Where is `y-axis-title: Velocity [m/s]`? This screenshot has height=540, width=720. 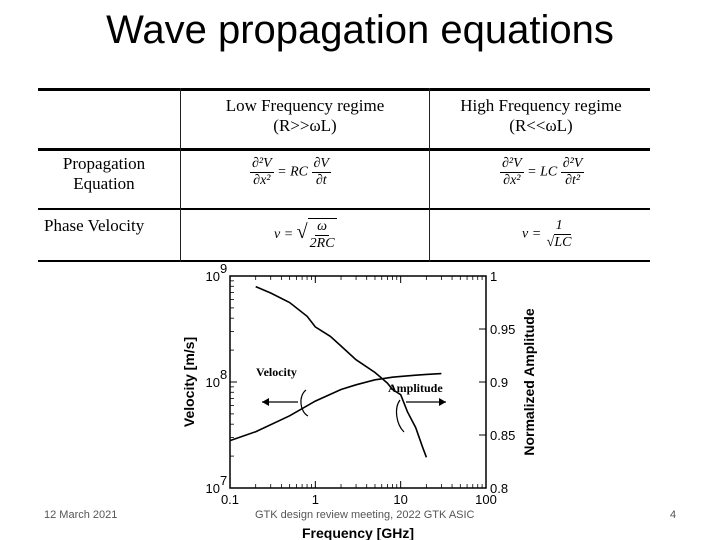 y-axis-title: Velocity [m/s] is located at coordinates (189, 382).